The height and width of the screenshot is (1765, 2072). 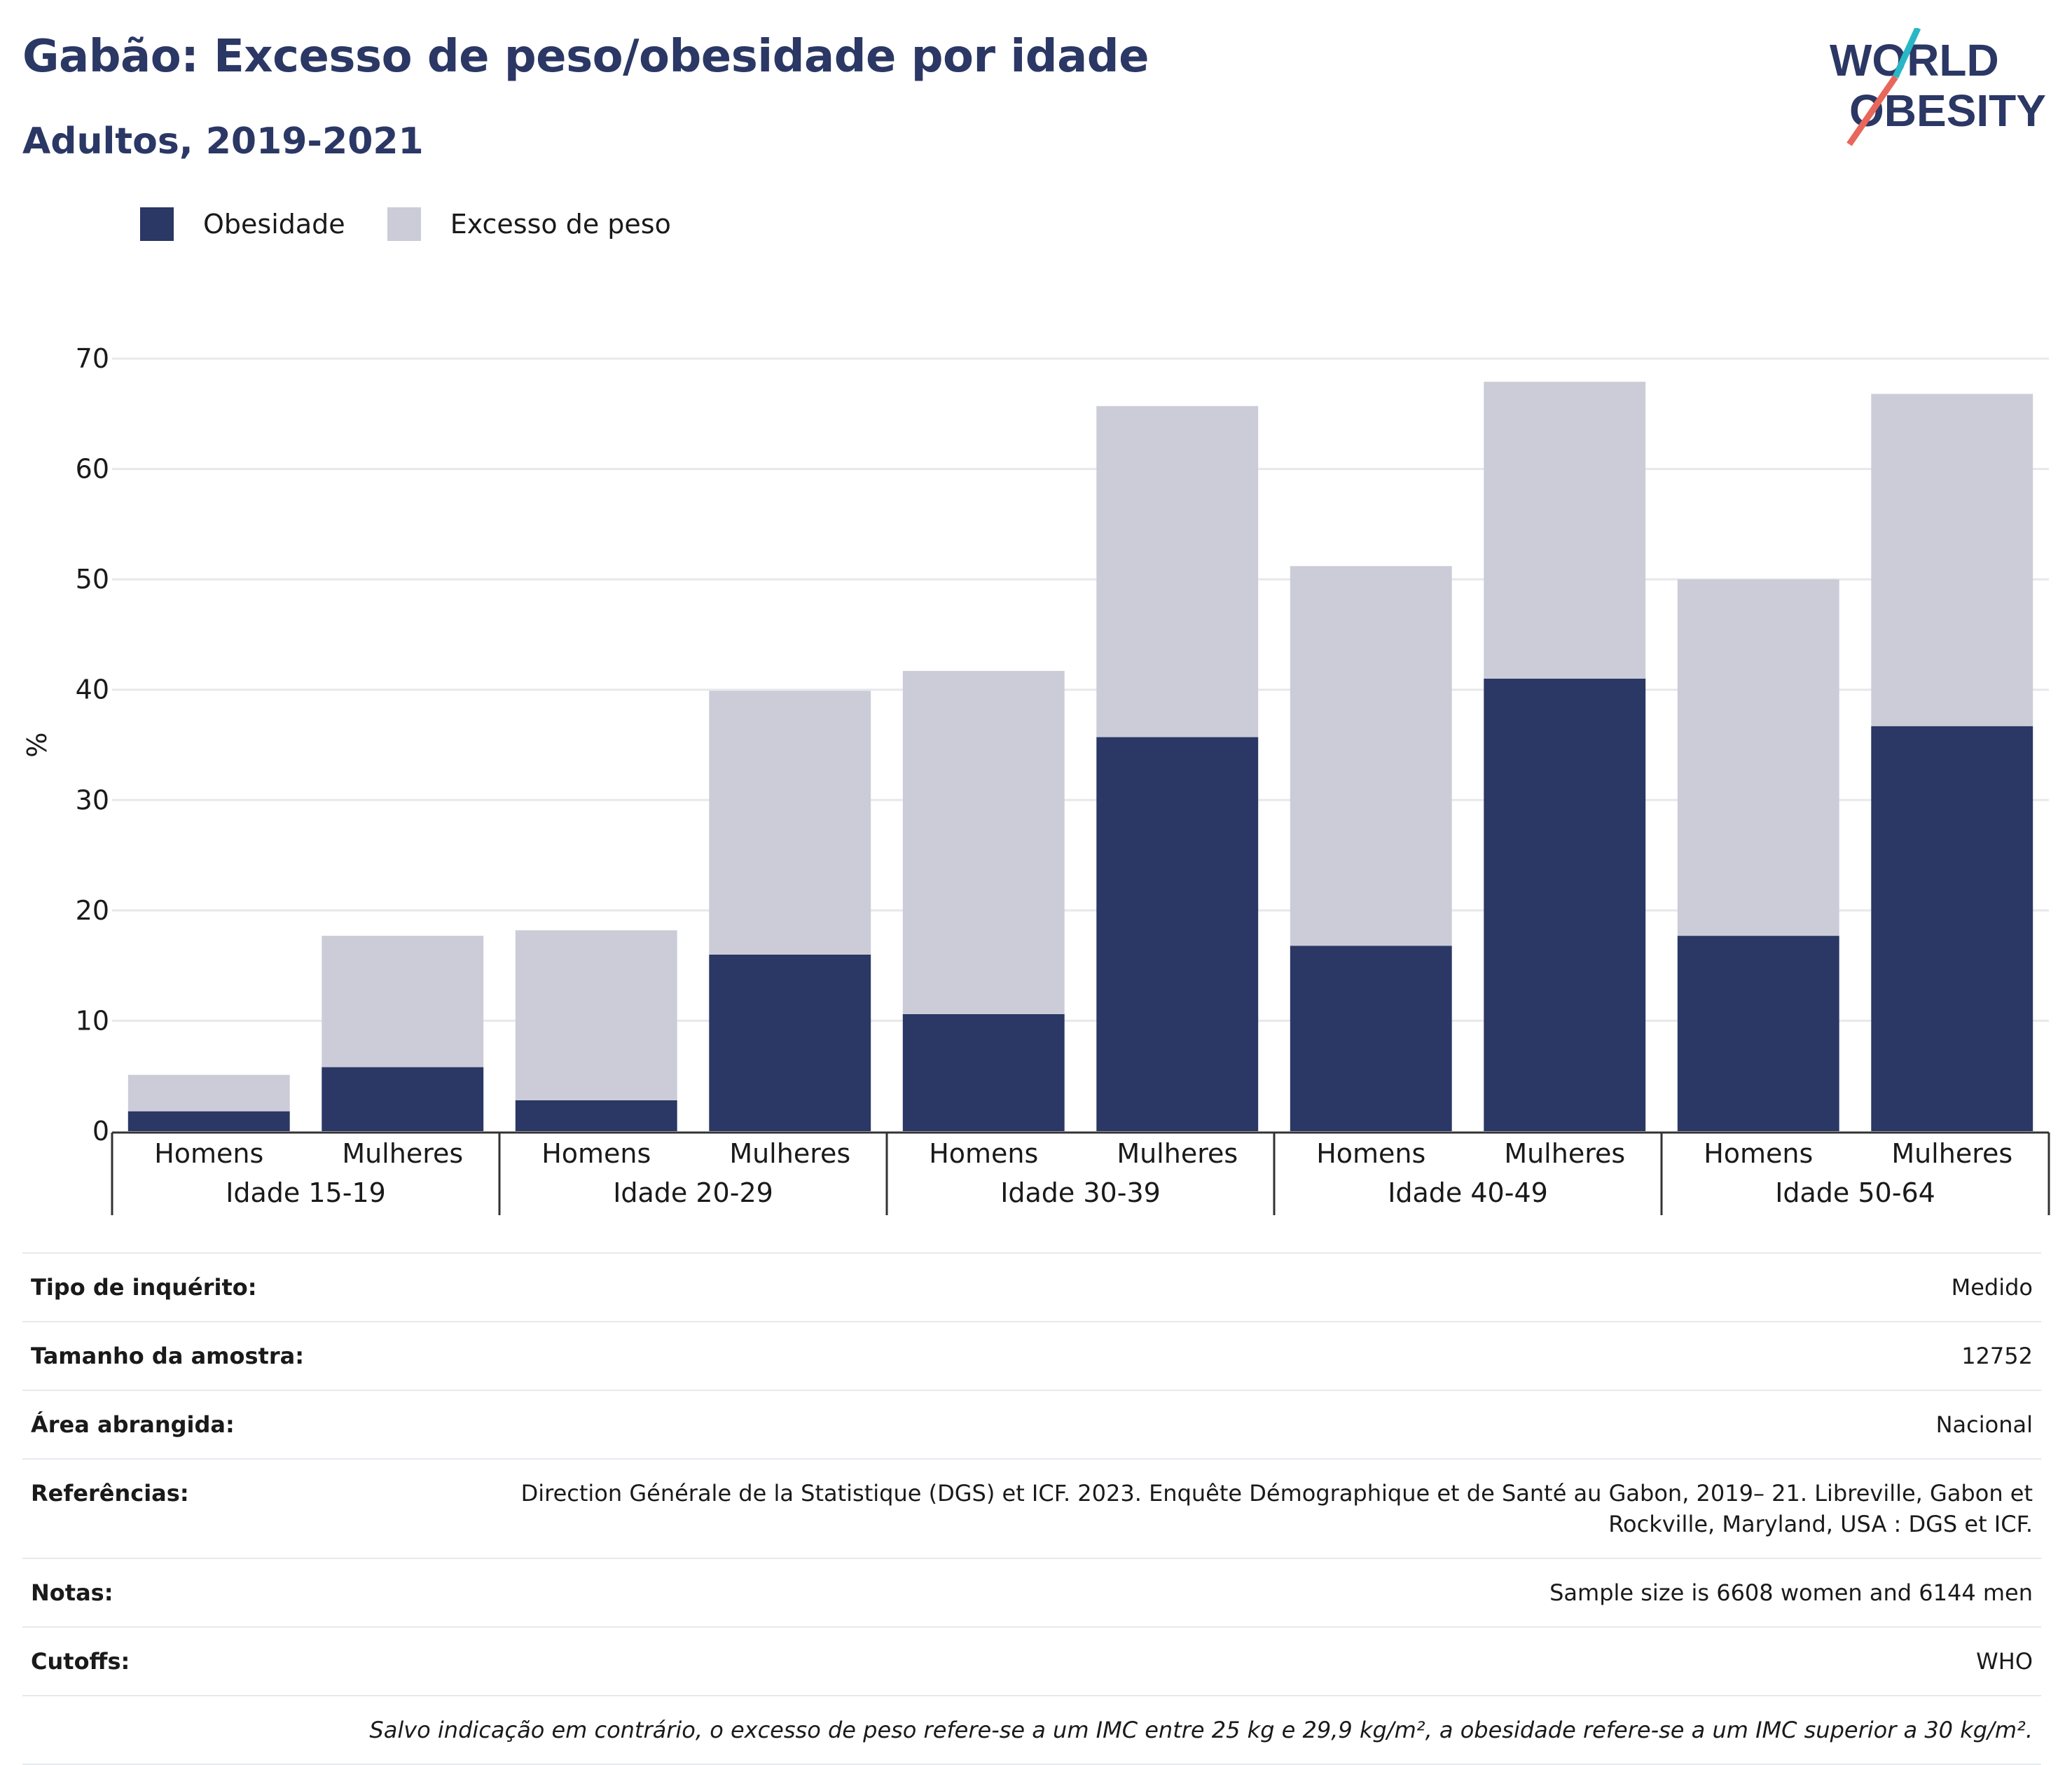 I want to click on world-obesity-logo: WORLD OBESITY, so click(x=1938, y=87).